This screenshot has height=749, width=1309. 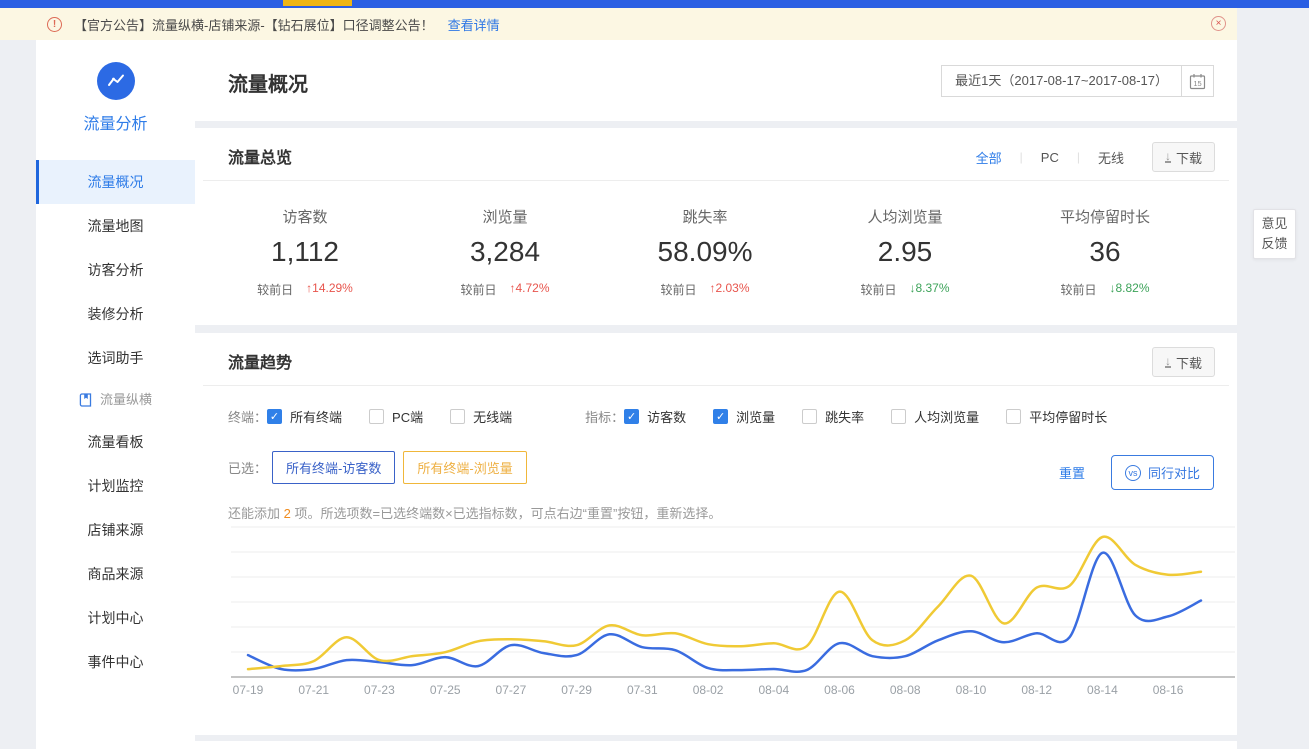 I want to click on svg-text: 08-10, so click(x=971, y=690).